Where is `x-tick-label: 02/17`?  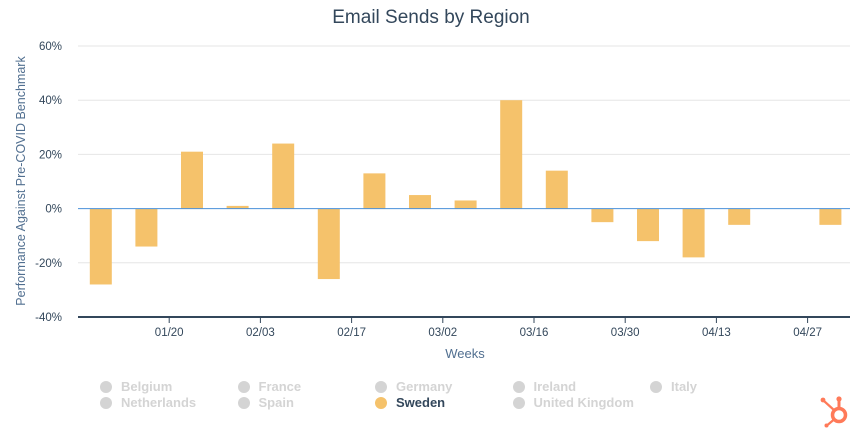
x-tick-label: 02/17 is located at coordinates (351, 333).